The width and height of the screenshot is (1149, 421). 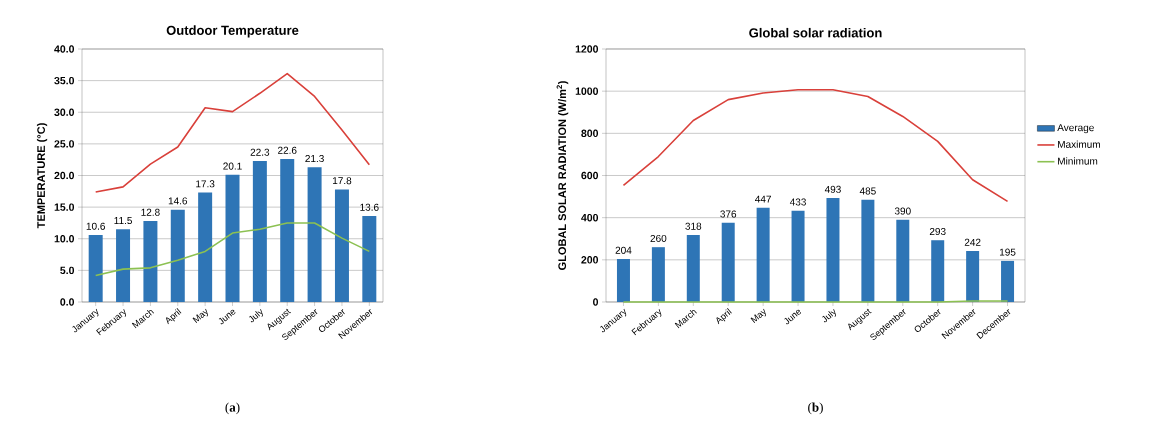 I want to click on data-label: 485, so click(x=867, y=191).